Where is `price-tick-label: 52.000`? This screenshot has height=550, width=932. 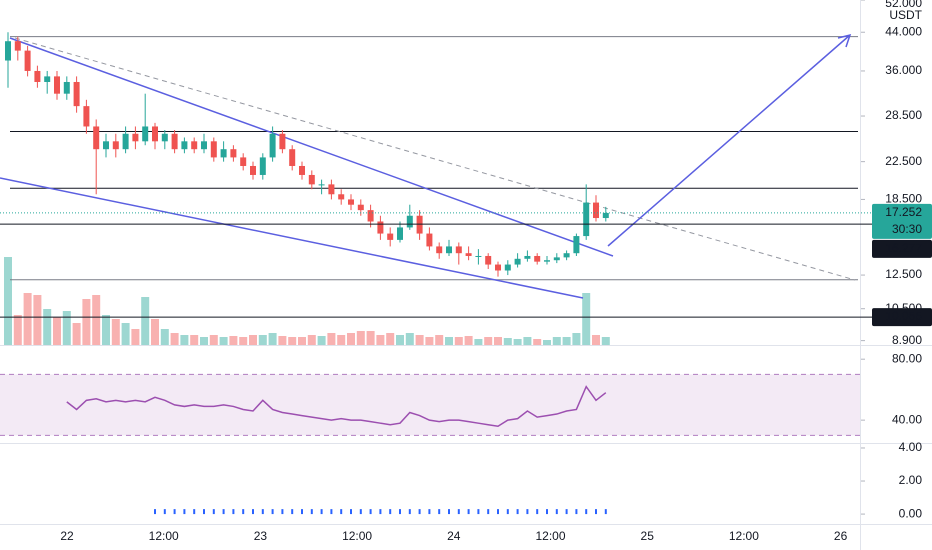 price-tick-label: 52.000 is located at coordinates (903, 5).